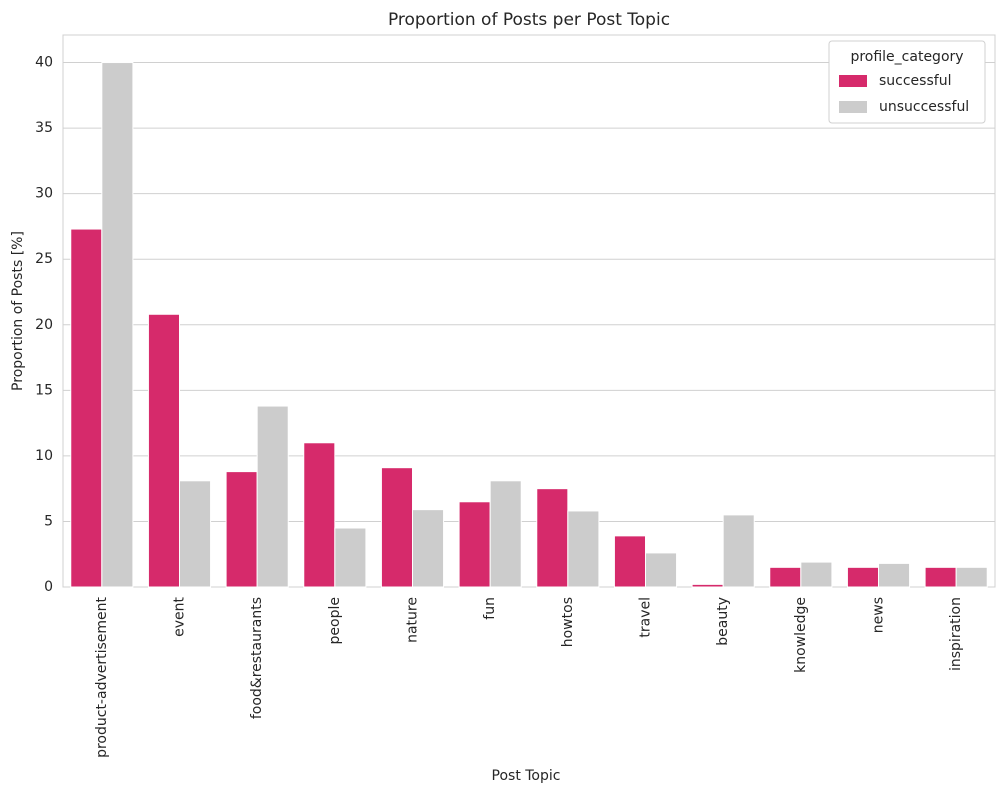 This screenshot has width=1000, height=801. Describe the element at coordinates (44, 194) in the screenshot. I see `y-tick-label: 30` at that location.